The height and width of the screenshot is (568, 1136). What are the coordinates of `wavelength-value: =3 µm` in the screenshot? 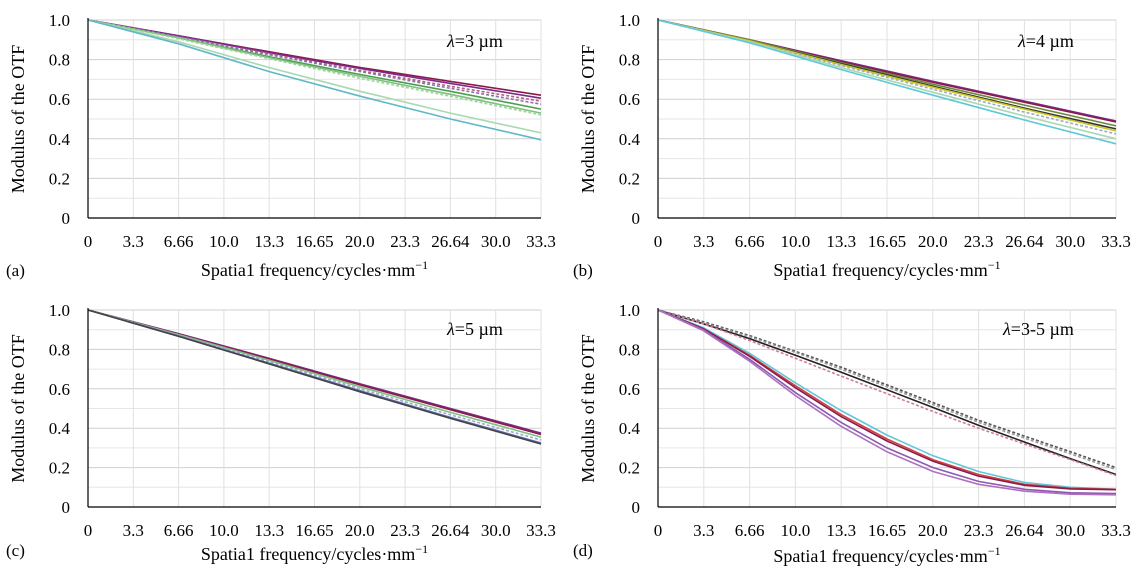 It's located at (479, 41).